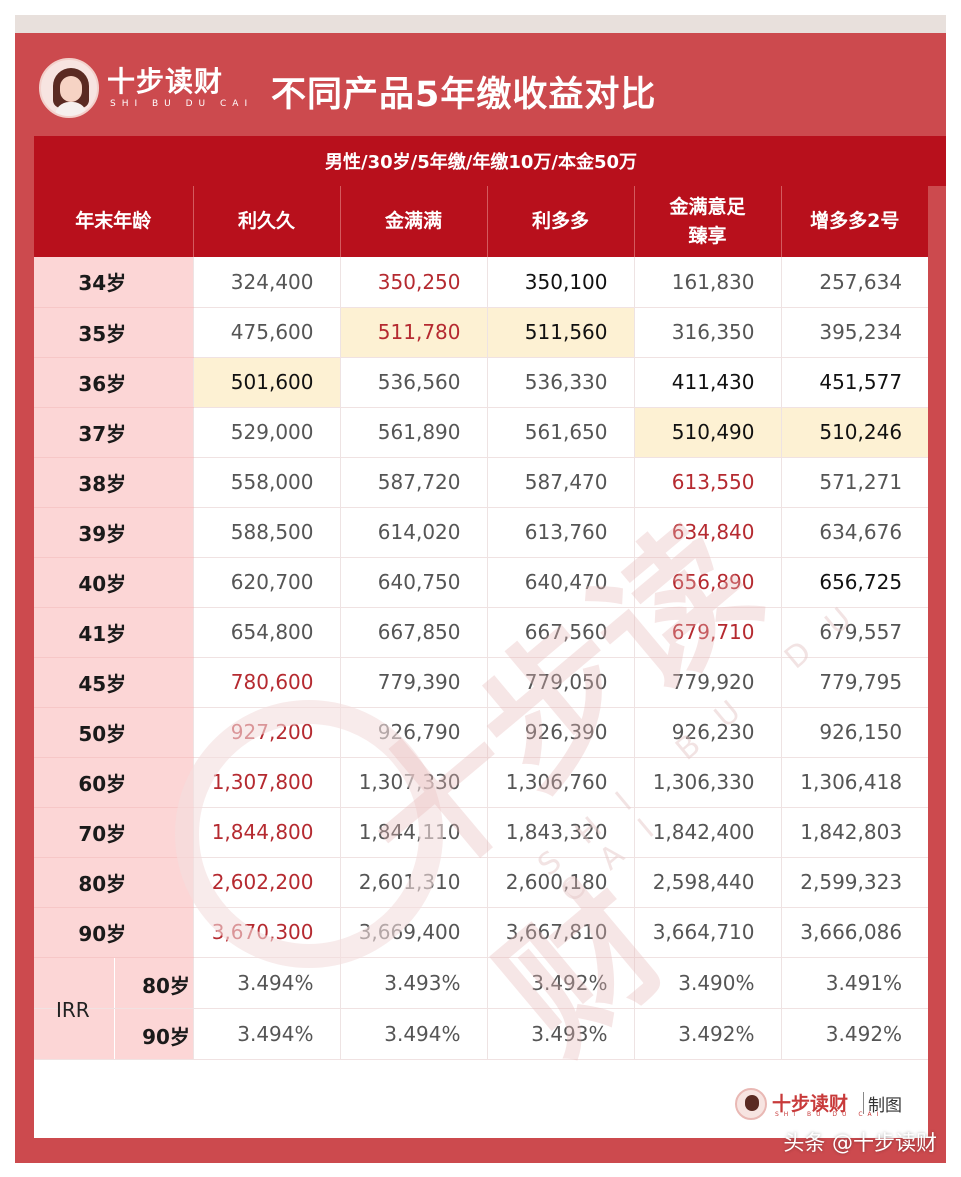 Image resolution: width=961 pixels, height=1177 pixels. I want to click on age-cell: 36岁, so click(113, 382).